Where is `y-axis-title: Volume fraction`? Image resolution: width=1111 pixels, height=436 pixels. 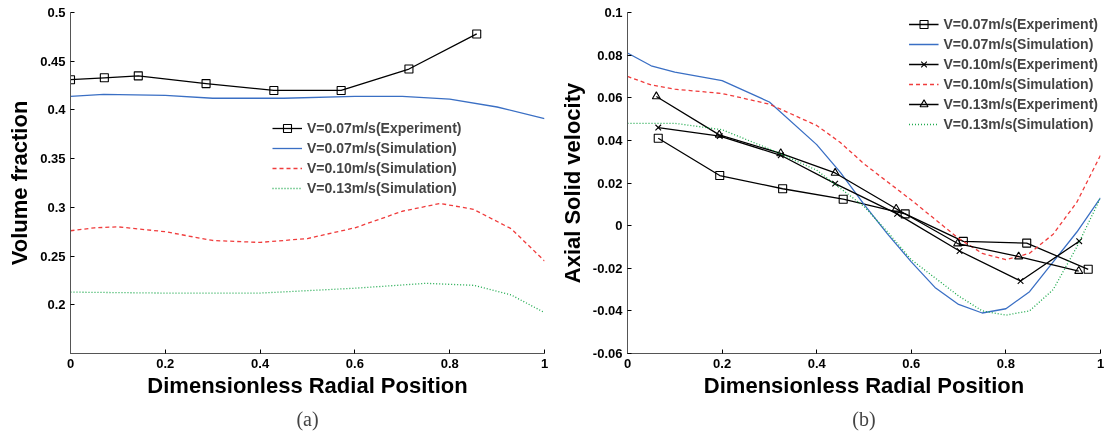
y-axis-title: Volume fraction is located at coordinates (20, 183).